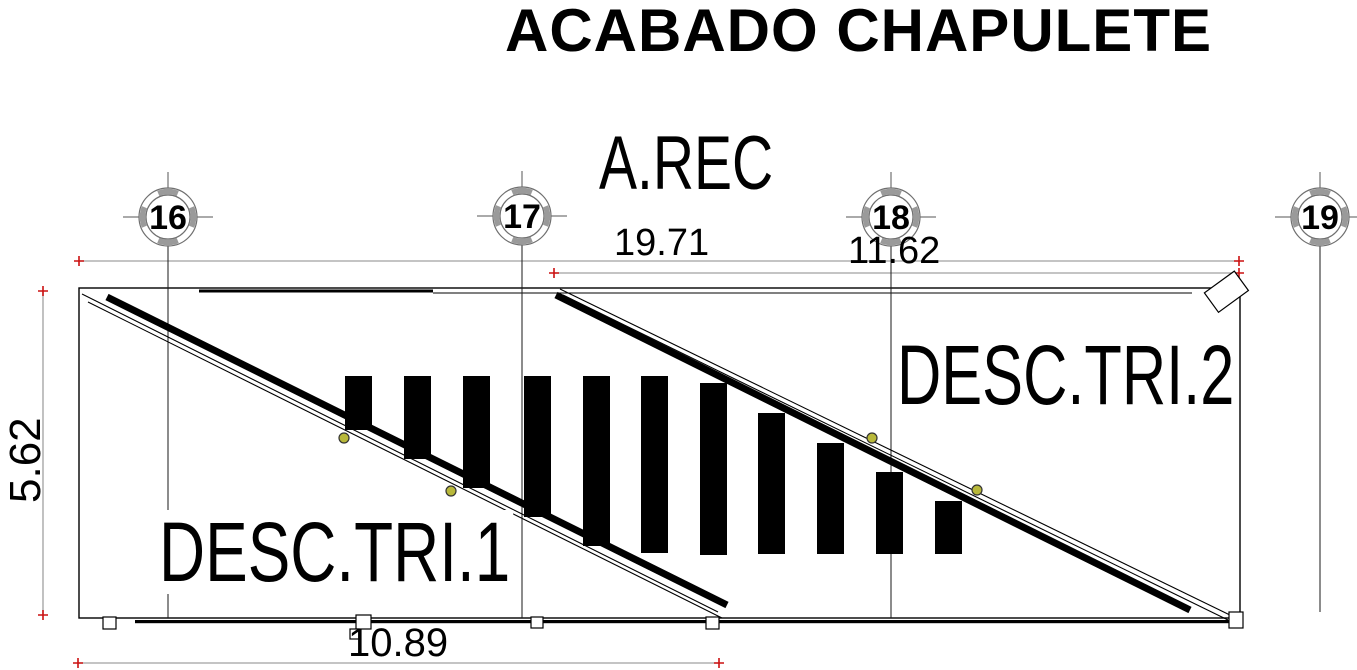 This screenshot has width=1357, height=670. Describe the element at coordinates (1066, 375) in the screenshot. I see `descent-label-2: DESC.TRI.2` at that location.